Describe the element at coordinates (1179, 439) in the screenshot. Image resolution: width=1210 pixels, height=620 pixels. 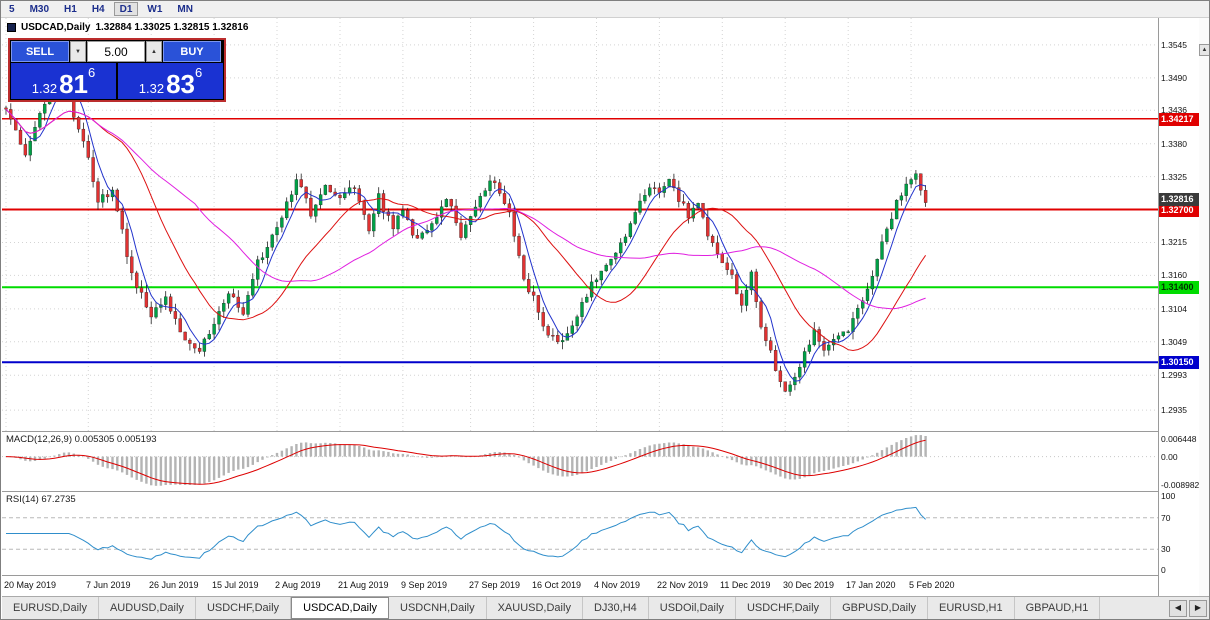
I see `macd-axis-label: 0.006448` at that location.